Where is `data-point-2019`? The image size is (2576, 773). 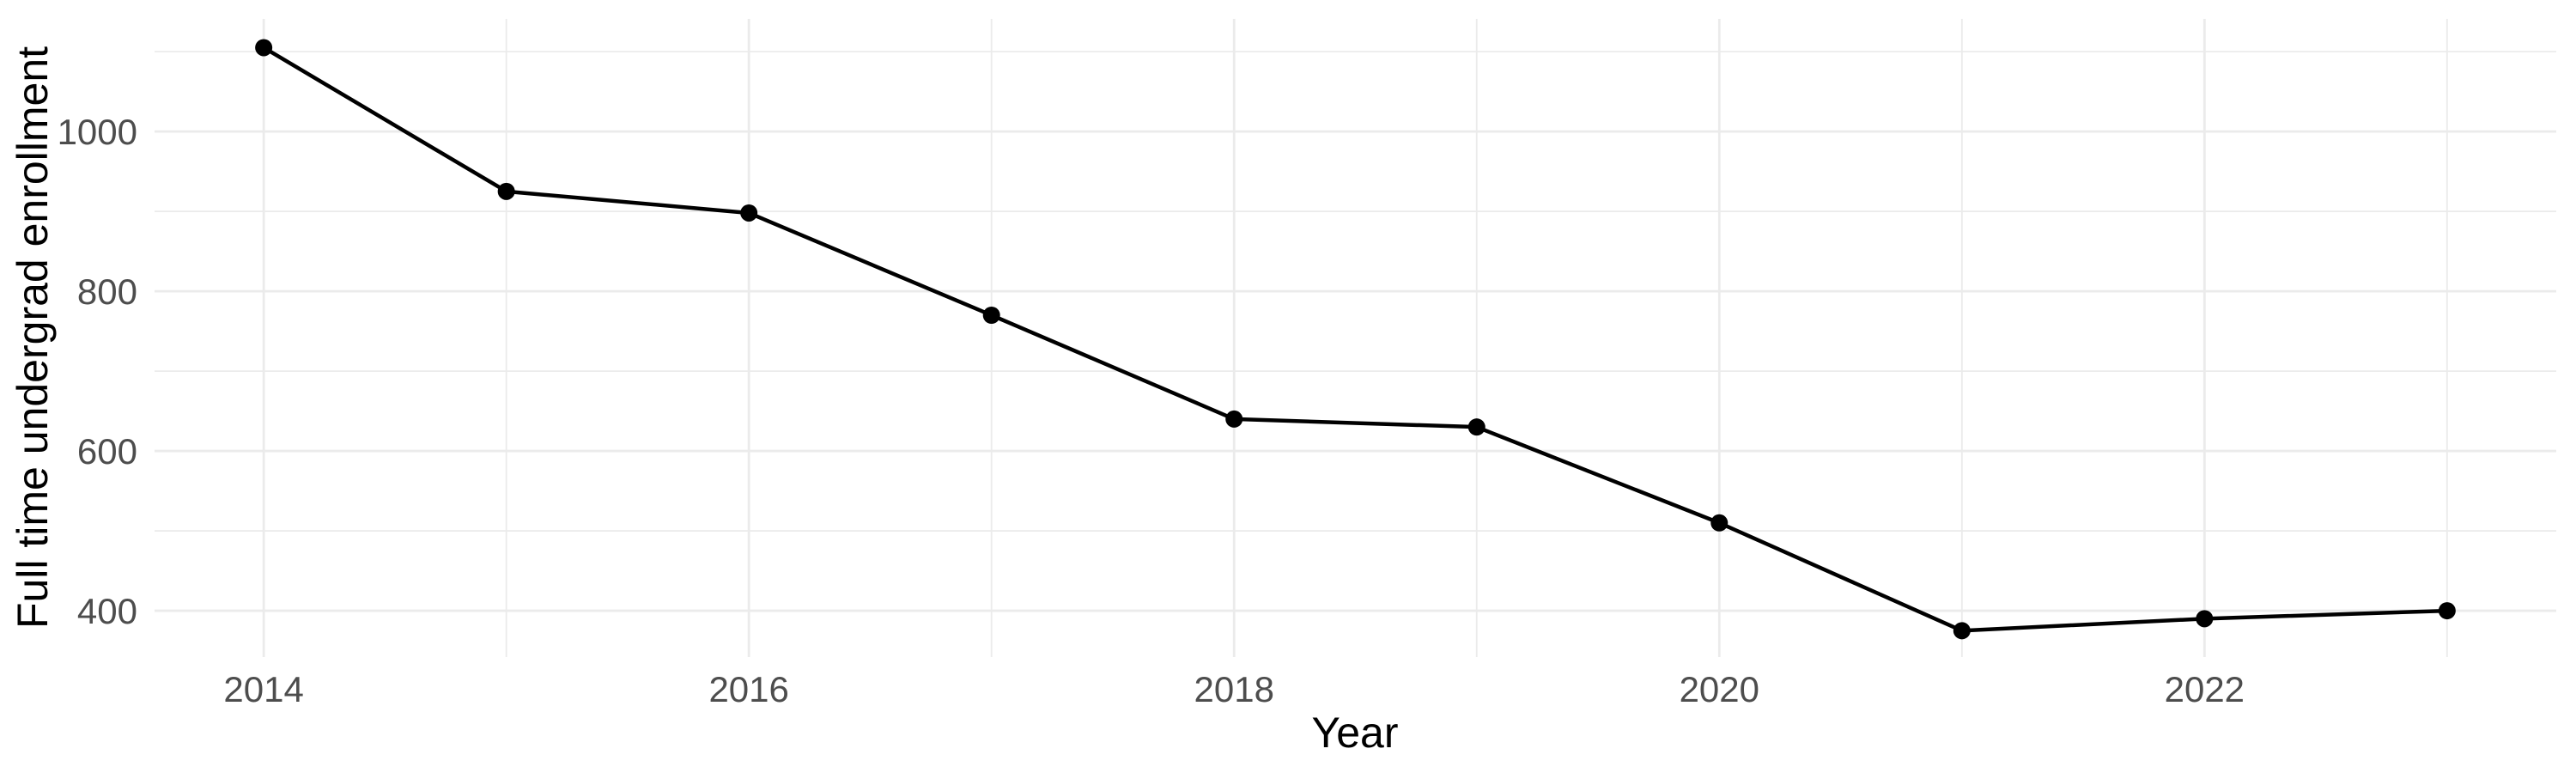
data-point-2019 is located at coordinates (1476, 427).